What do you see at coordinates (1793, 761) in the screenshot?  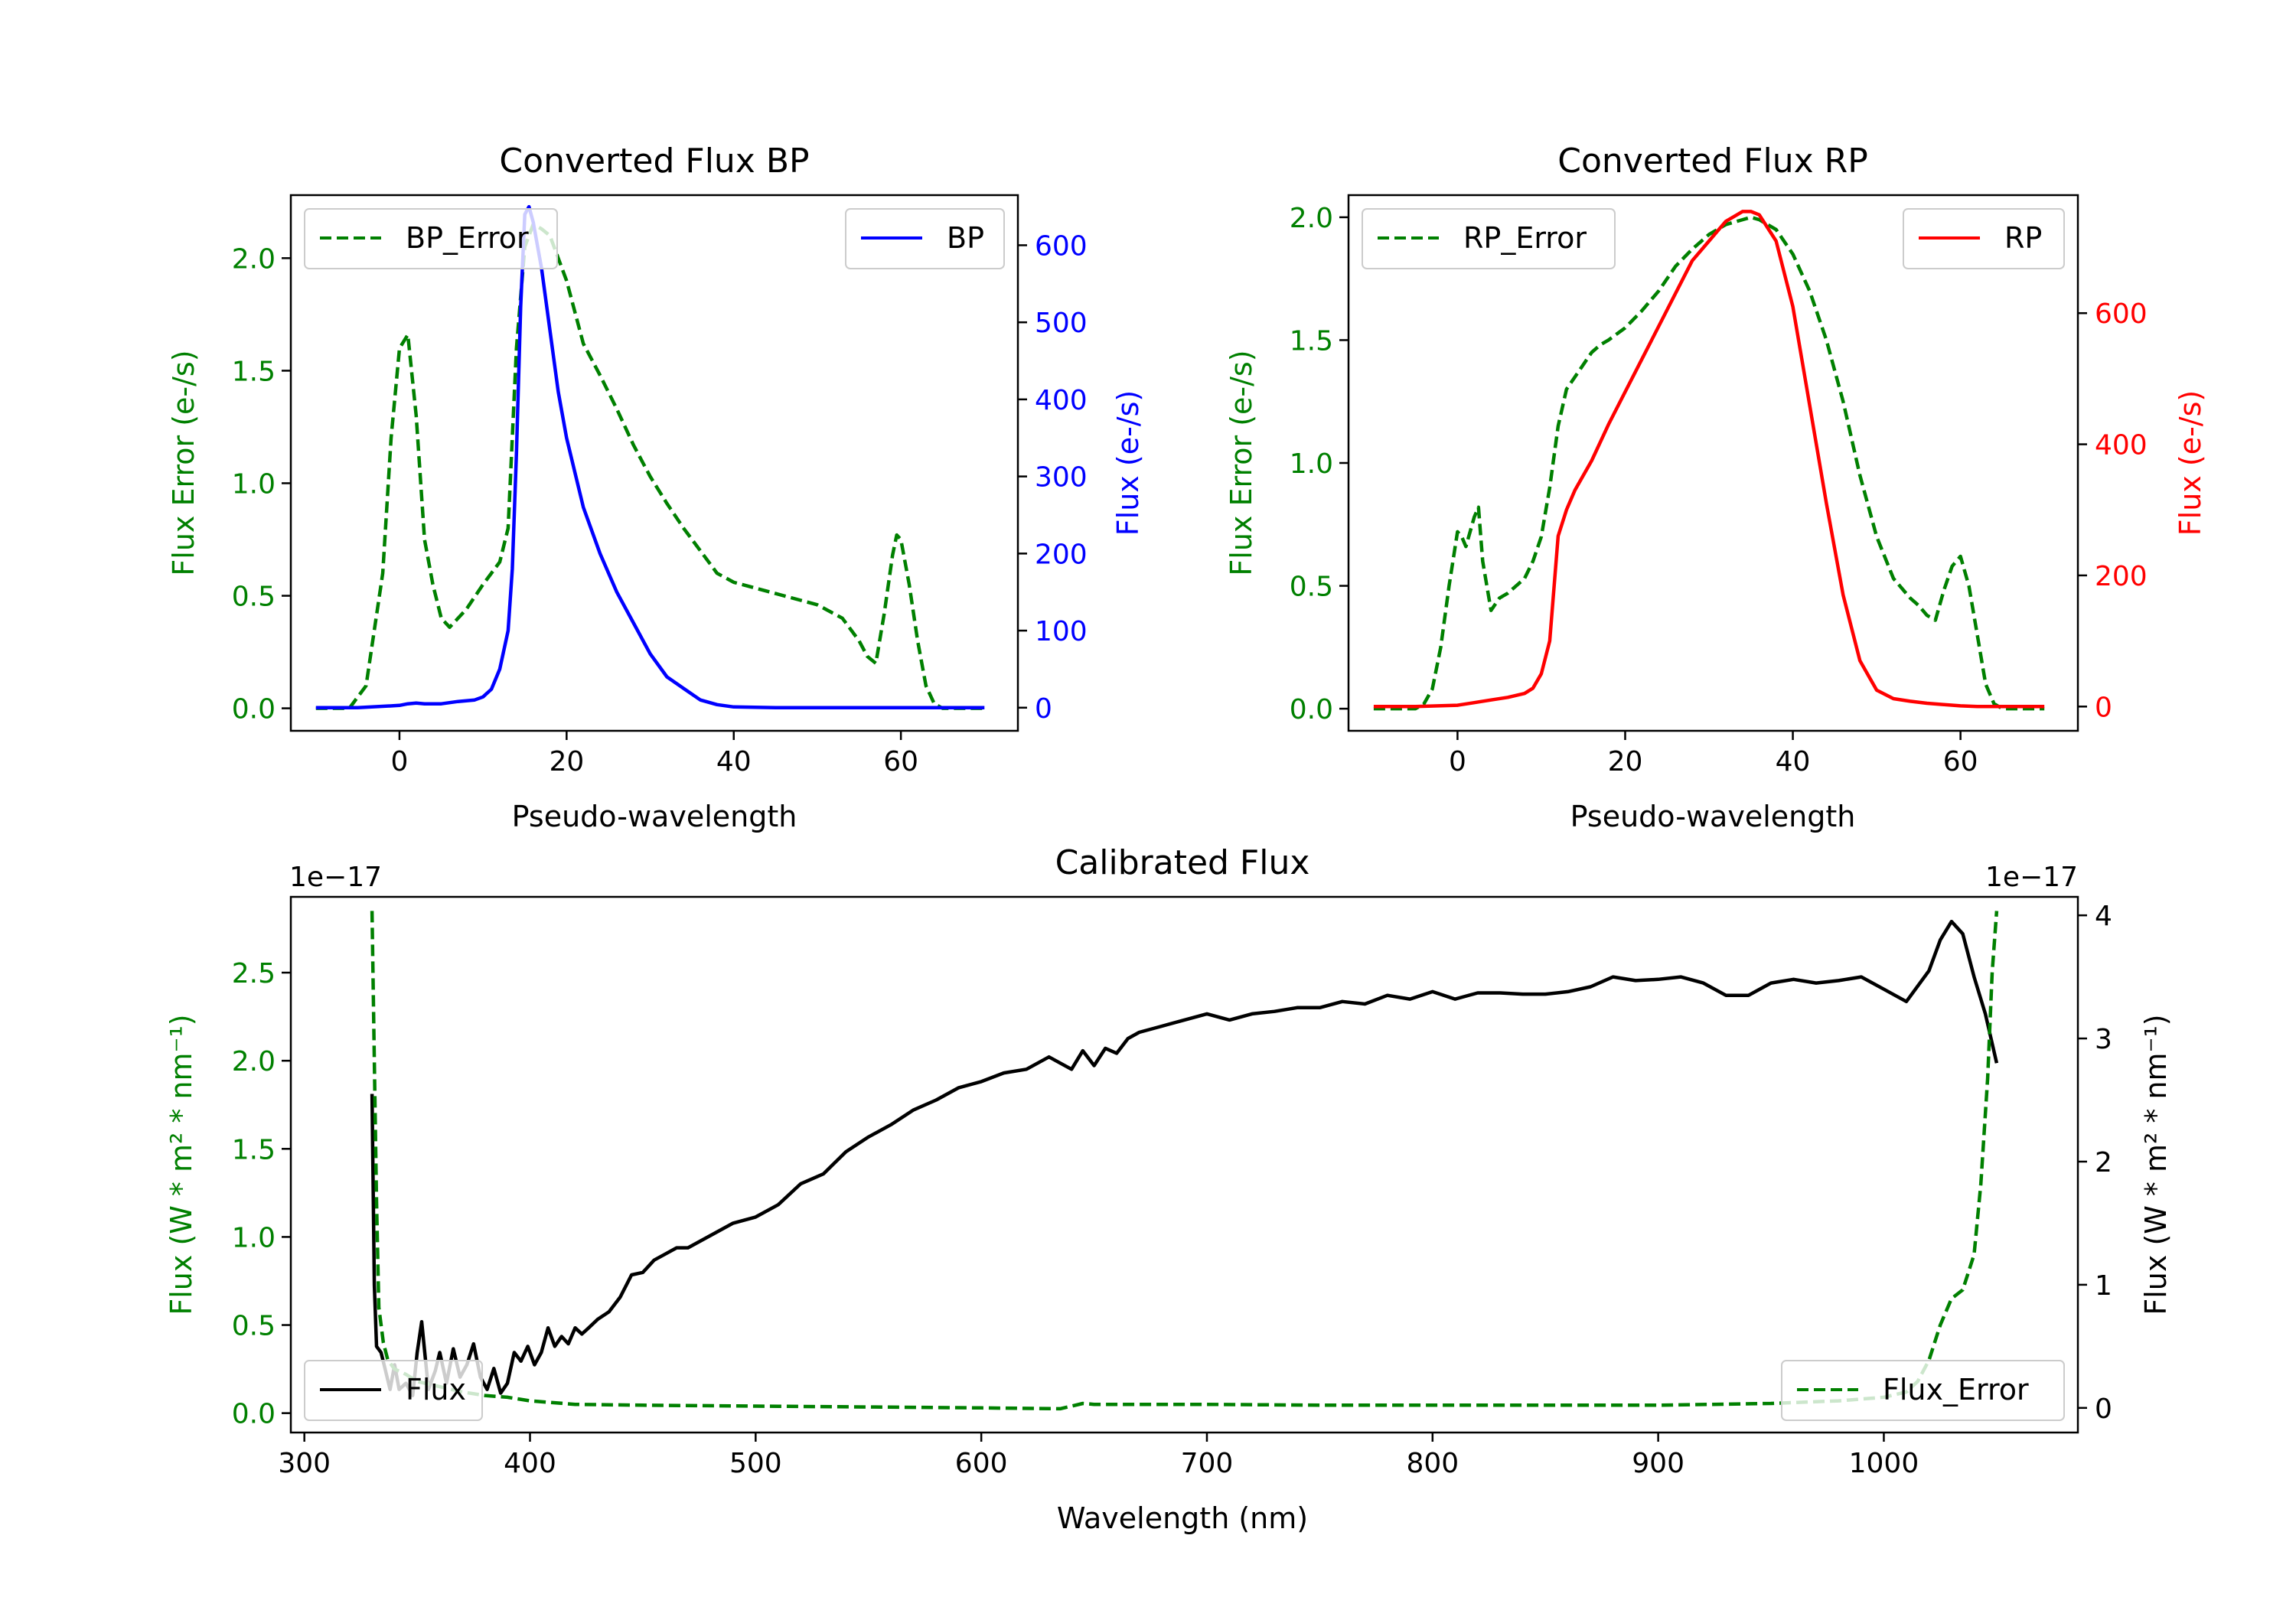 I see `rp-x-tick-label: 40` at bounding box center [1793, 761].